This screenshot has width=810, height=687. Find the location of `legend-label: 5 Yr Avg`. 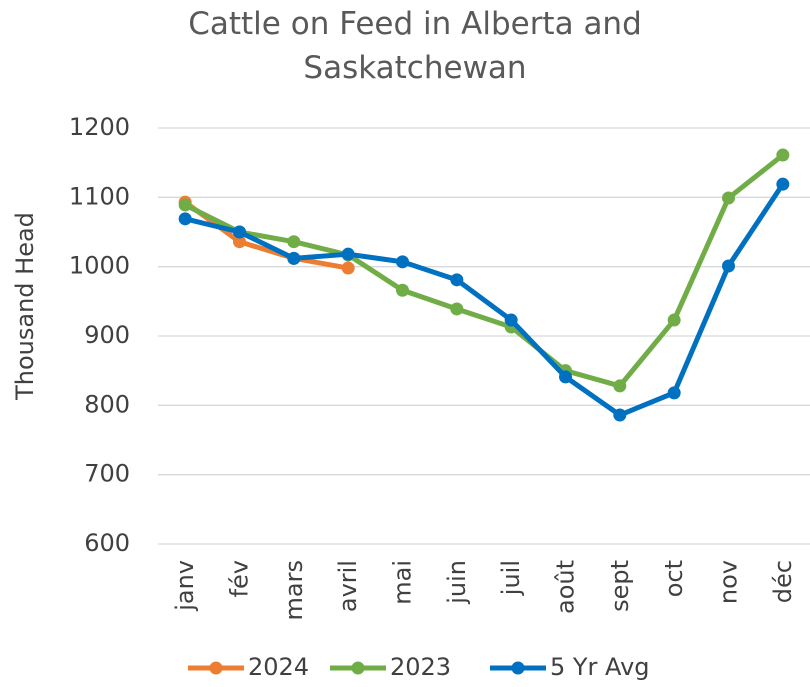

legend-label: 5 Yr Avg is located at coordinates (600, 667).